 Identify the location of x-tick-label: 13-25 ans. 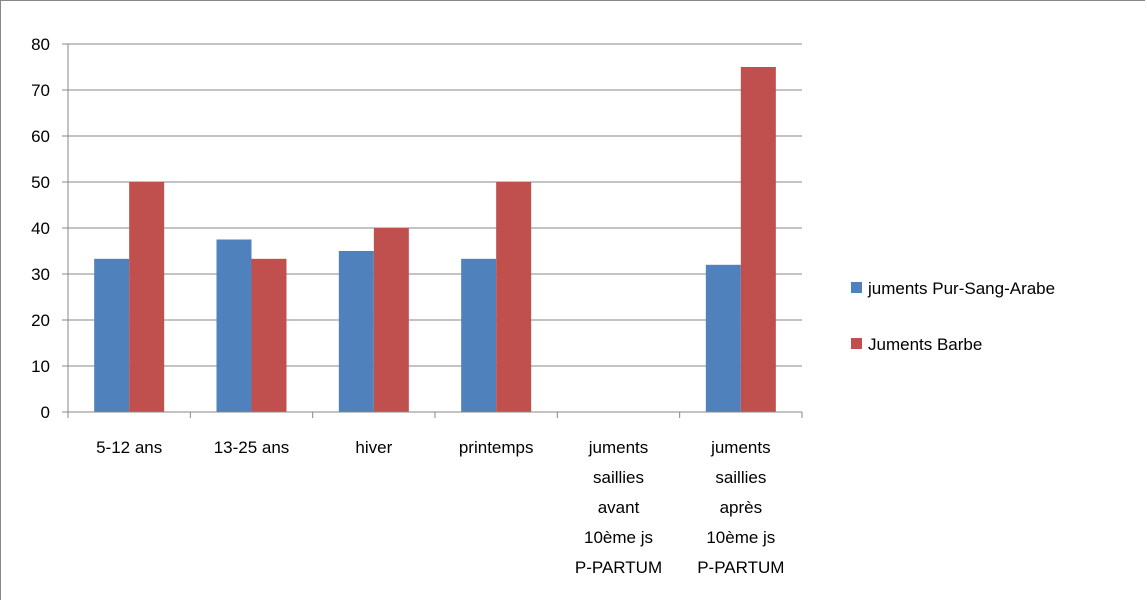
(252, 447).